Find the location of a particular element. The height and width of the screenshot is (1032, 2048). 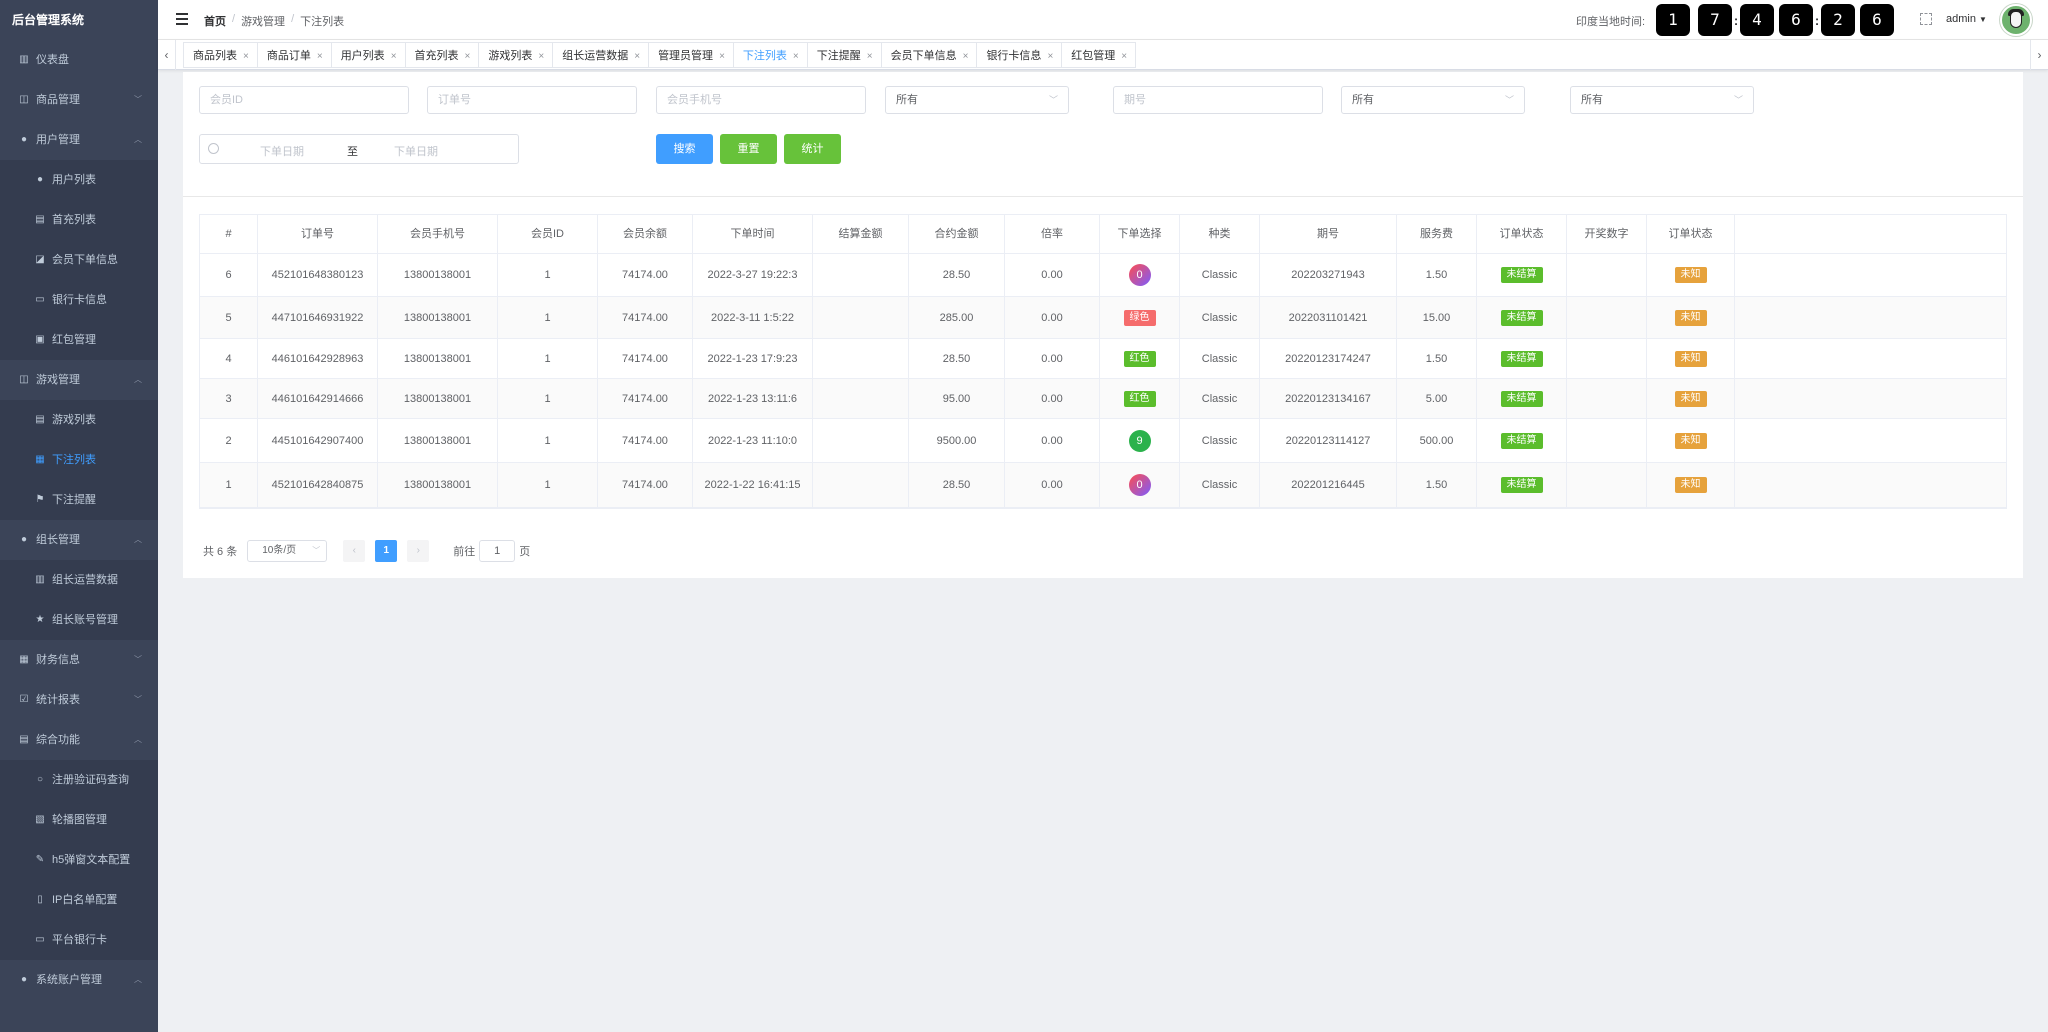

sidebar-item: ○ 注册验证码查询 is located at coordinates (79, 780).